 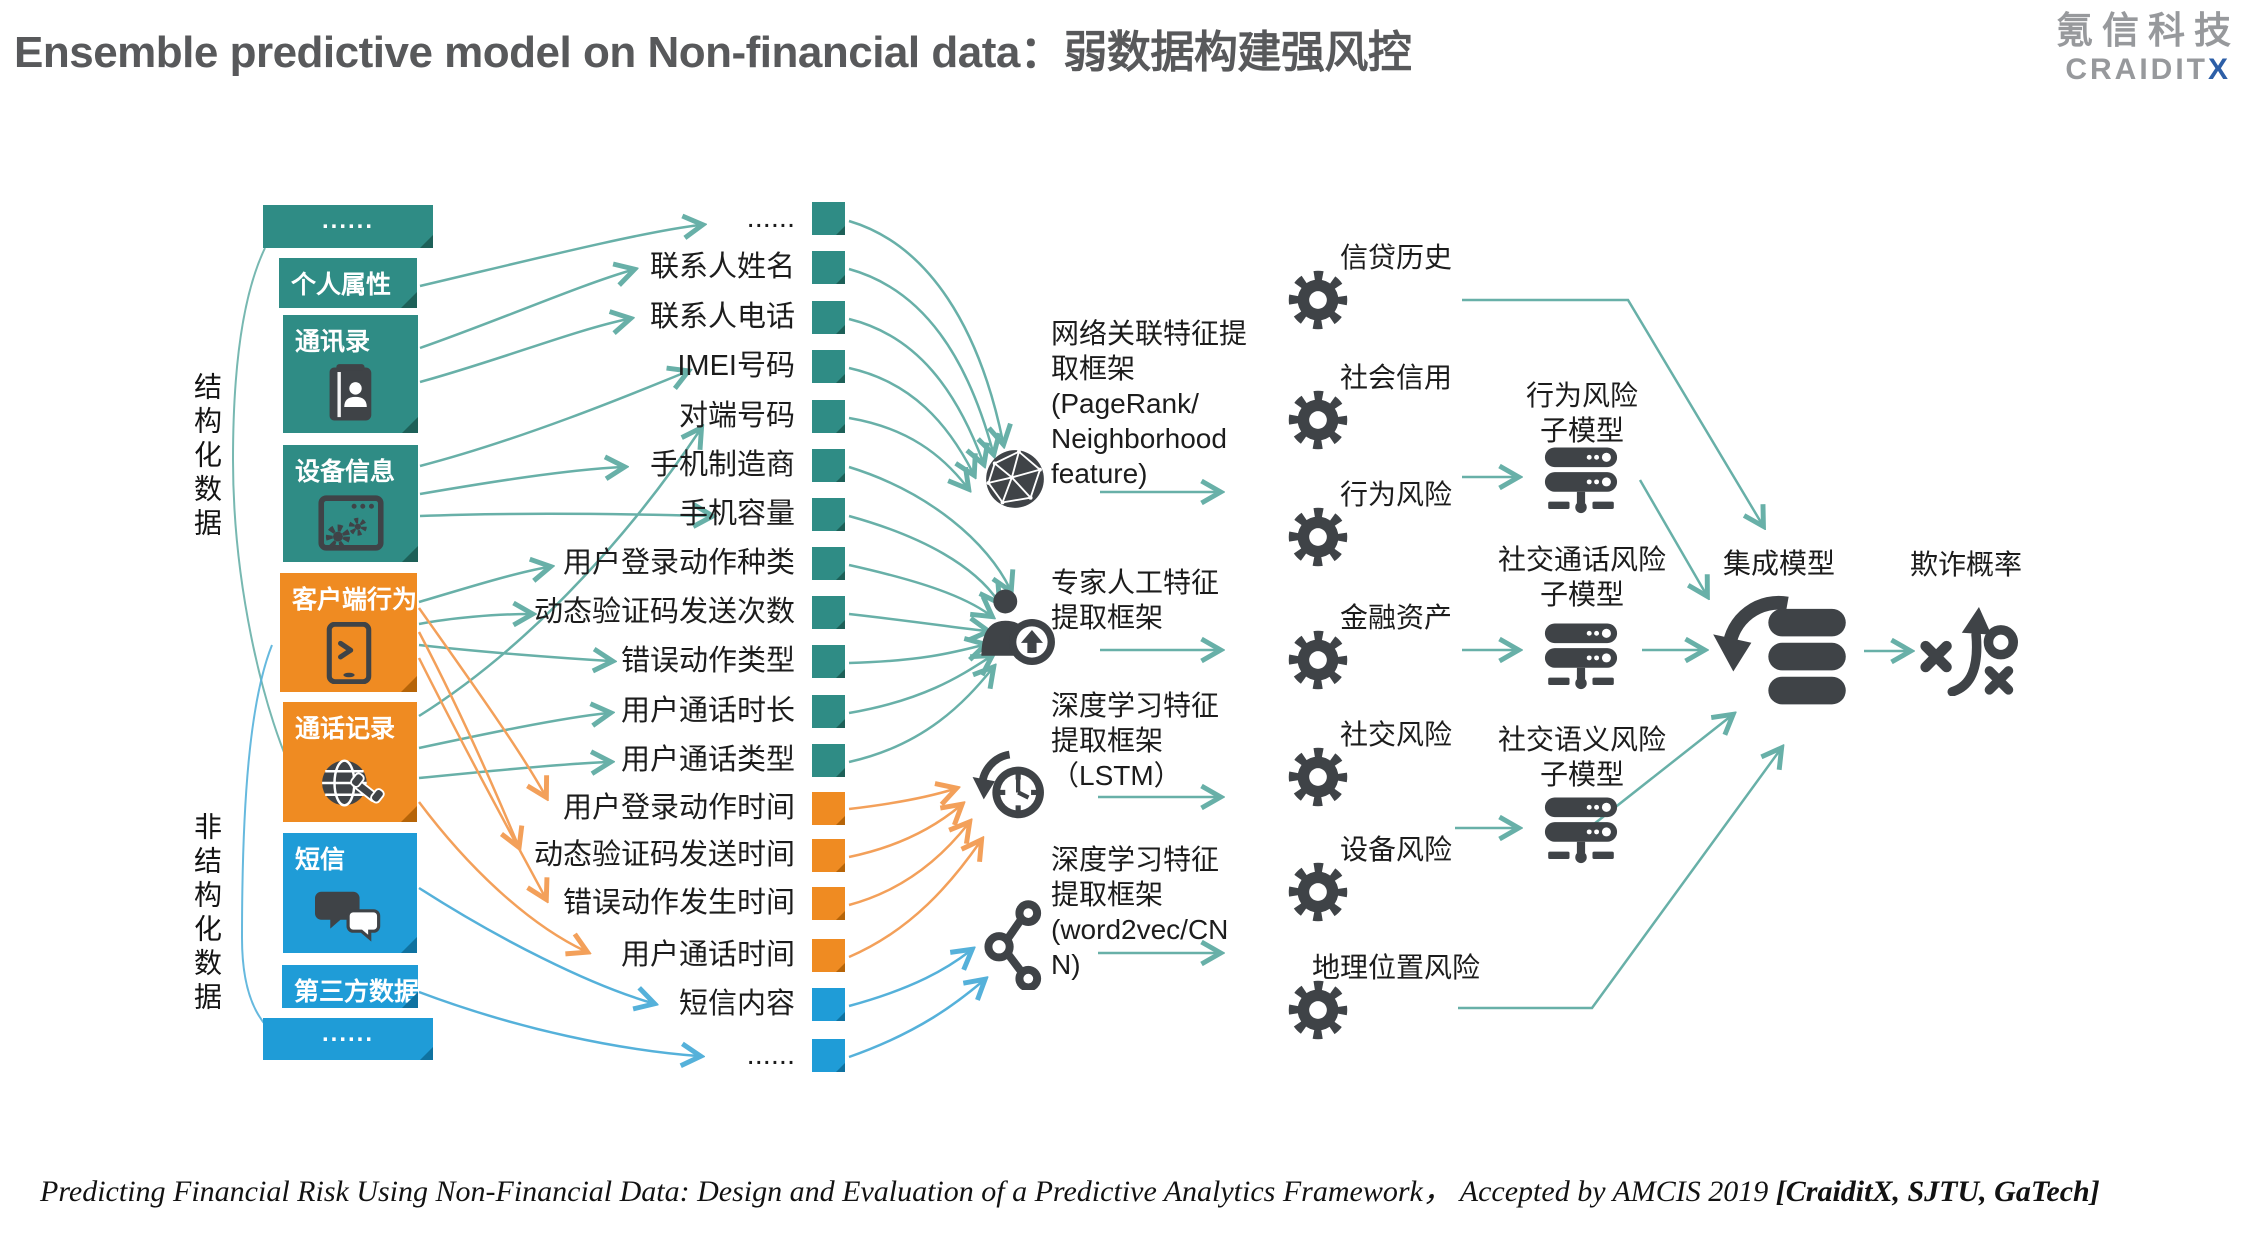 I want to click on source-box: 短信, so click(x=350, y=893).